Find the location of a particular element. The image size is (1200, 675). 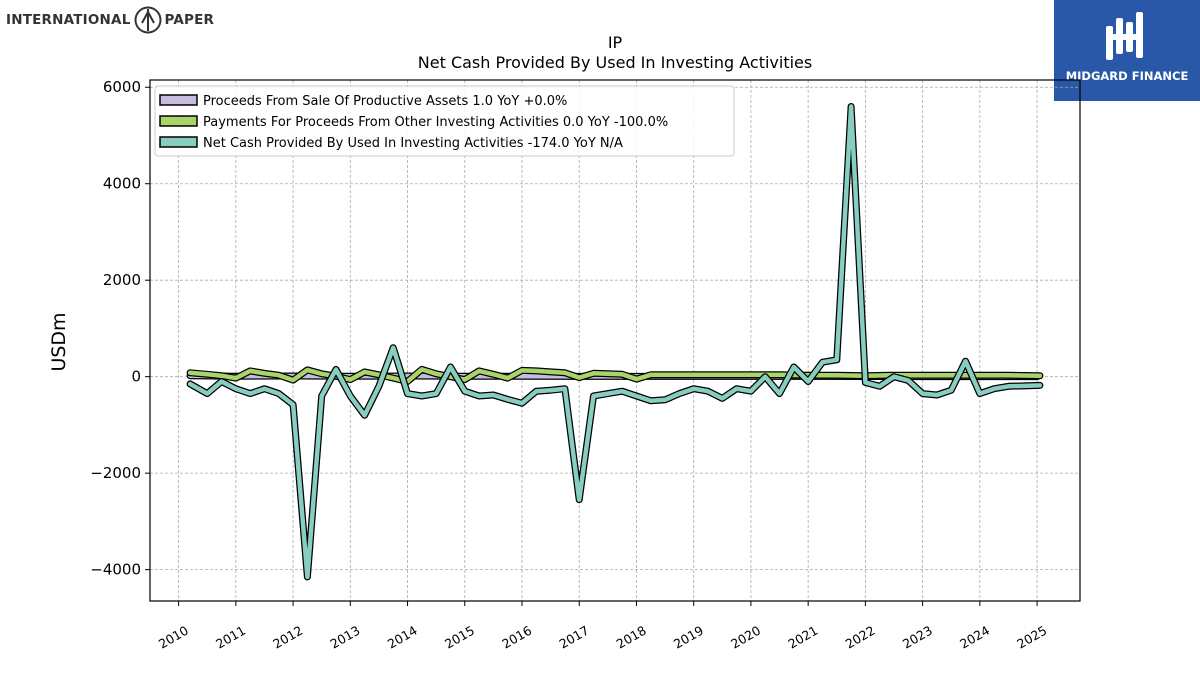

x-tick-label: 2014 is located at coordinates (402, 637).